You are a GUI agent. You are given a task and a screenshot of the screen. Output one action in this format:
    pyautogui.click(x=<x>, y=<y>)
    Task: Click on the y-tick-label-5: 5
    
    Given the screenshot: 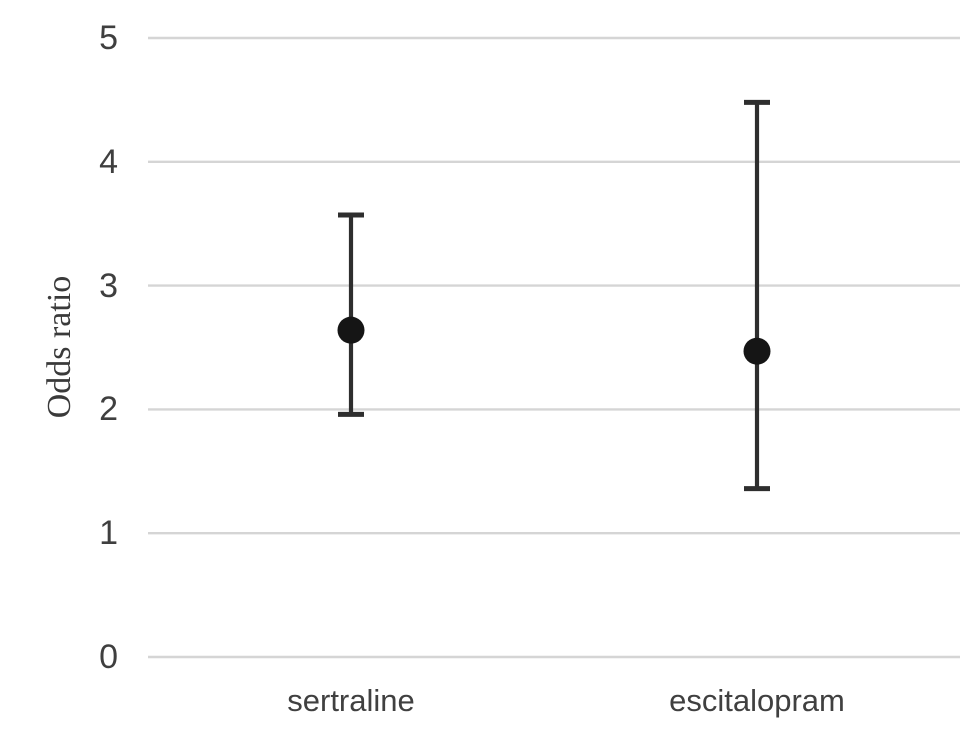 What is the action you would take?
    pyautogui.click(x=108, y=38)
    